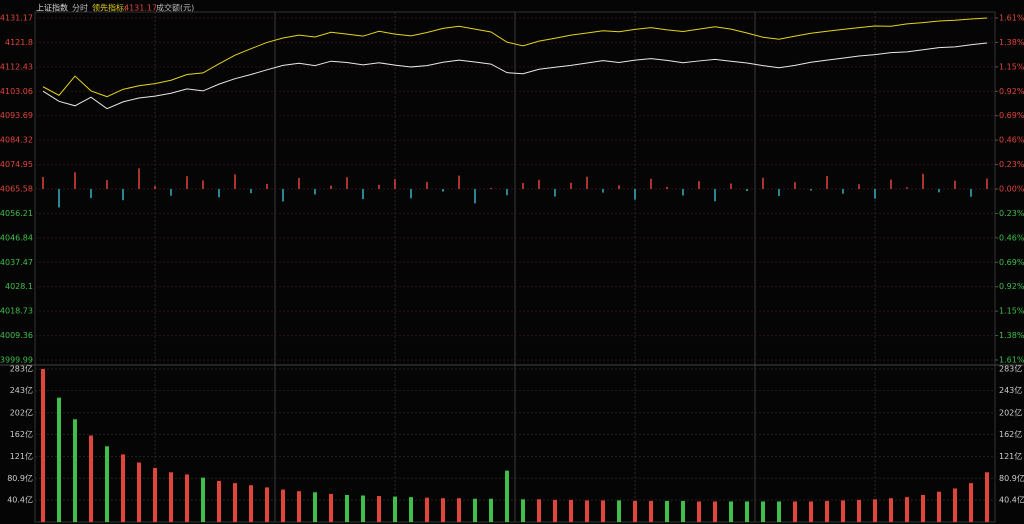 The image size is (1024, 524). What do you see at coordinates (20, 478) in the screenshot?
I see `y-tick-label: 80.9亿` at bounding box center [20, 478].